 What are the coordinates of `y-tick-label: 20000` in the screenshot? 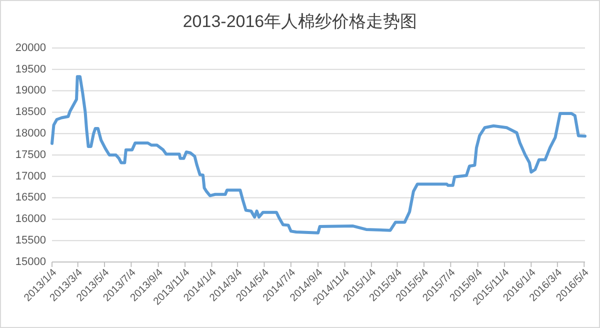 It's located at (30, 48).